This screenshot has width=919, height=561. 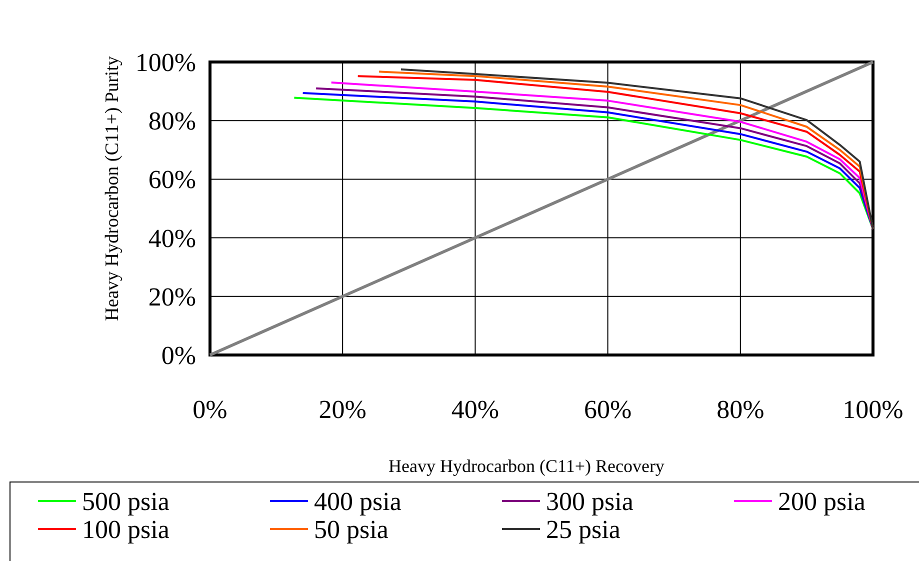 What do you see at coordinates (210, 409) in the screenshot?
I see `x-tick-label: 0%` at bounding box center [210, 409].